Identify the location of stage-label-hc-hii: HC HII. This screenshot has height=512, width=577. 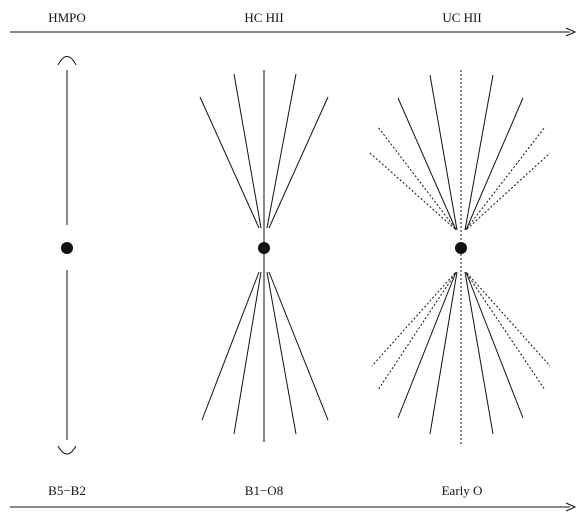
(264, 17).